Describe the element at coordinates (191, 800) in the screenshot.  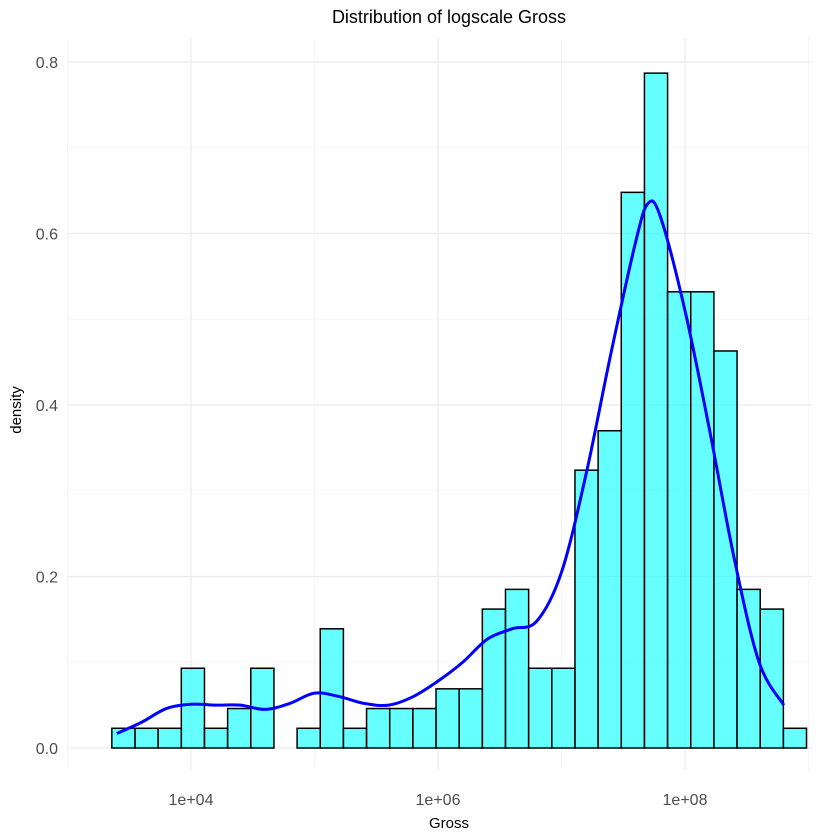
I see `x-tick-label: 1e+04` at that location.